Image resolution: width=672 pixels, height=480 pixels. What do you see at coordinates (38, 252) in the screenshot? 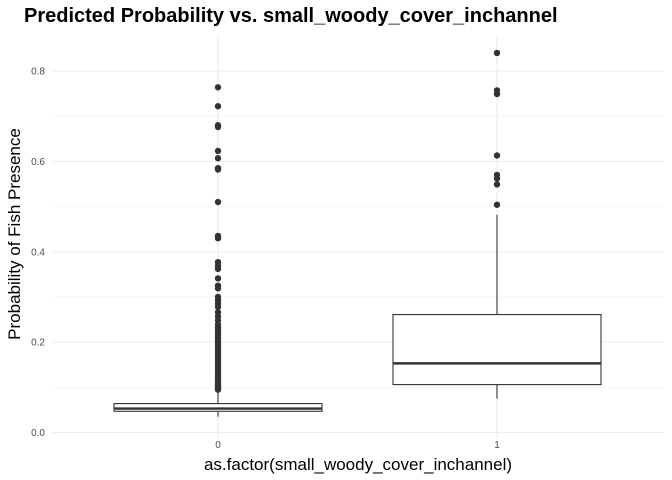
I see `y-tick-label: 0.4` at bounding box center [38, 252].